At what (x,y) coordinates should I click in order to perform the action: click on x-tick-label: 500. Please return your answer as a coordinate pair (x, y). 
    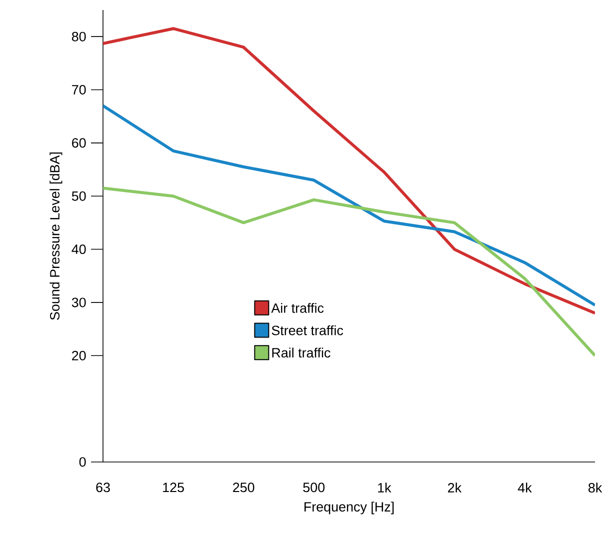
    Looking at the image, I should click on (314, 487).